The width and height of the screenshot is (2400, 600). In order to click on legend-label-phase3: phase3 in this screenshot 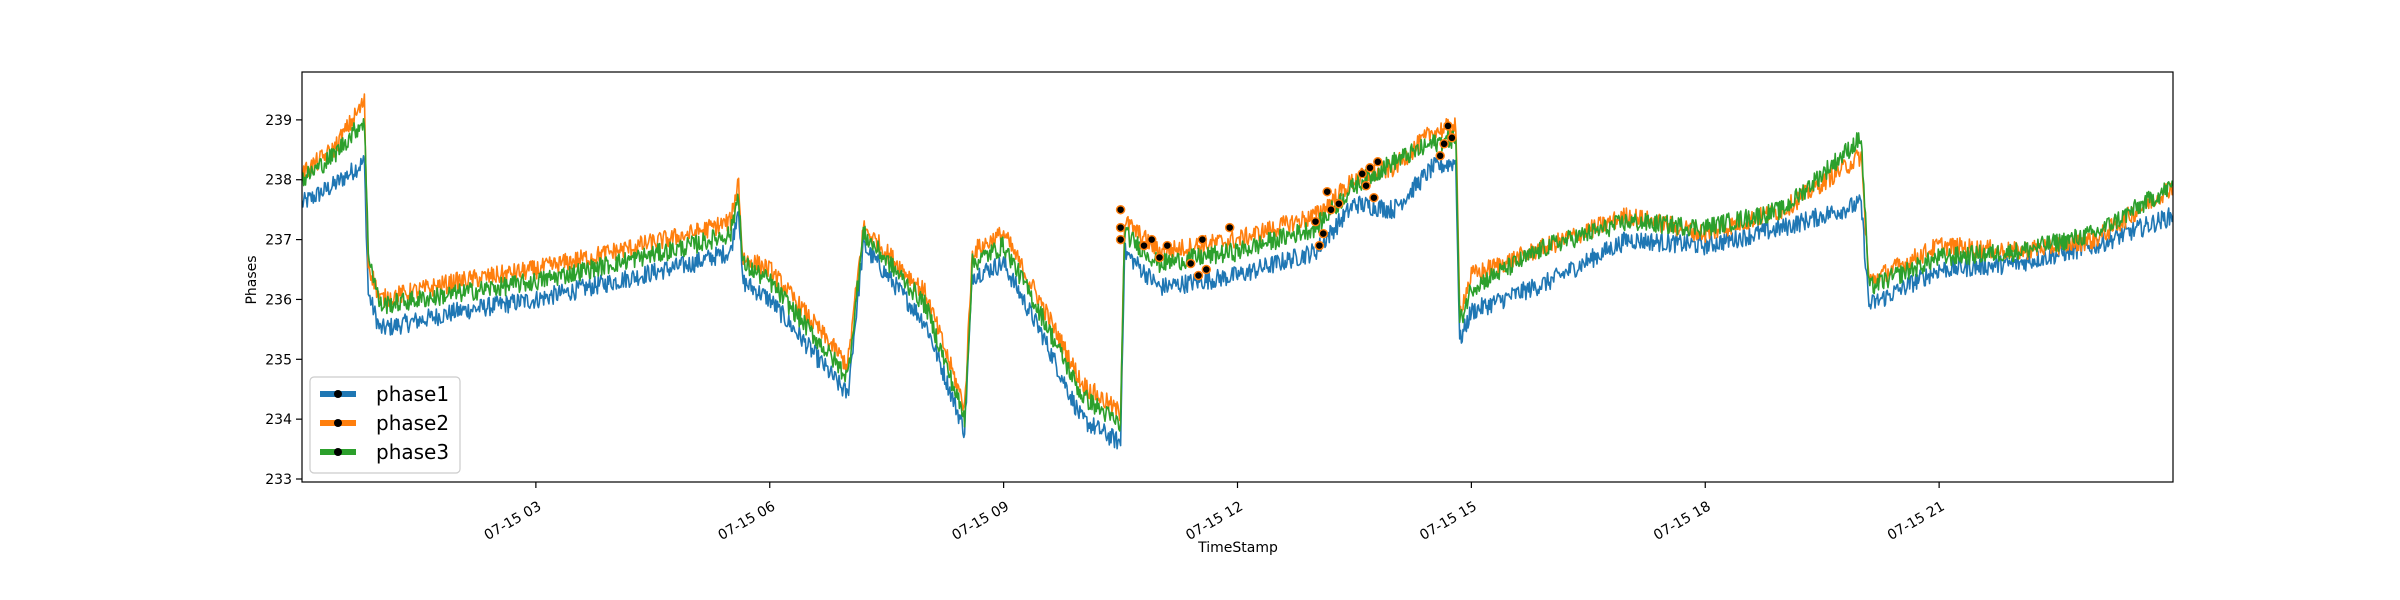, I will do `click(412, 452)`.